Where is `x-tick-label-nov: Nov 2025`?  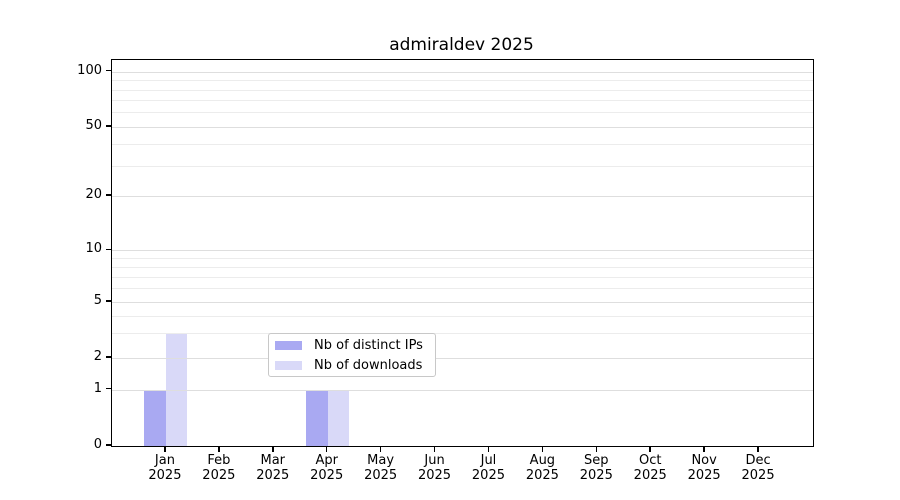
x-tick-label-nov: Nov 2025 is located at coordinates (704, 468).